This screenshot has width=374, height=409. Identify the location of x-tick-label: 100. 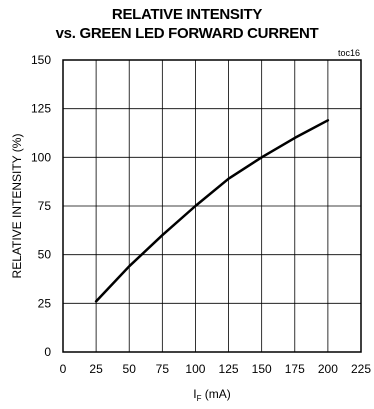
(195, 369).